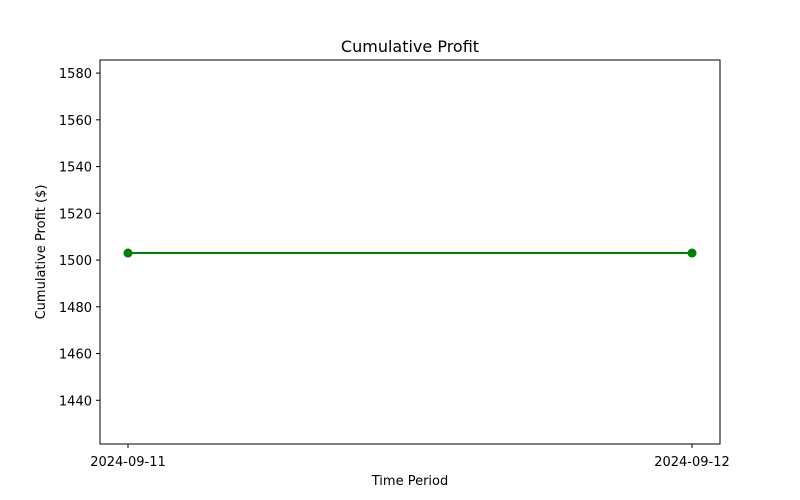  What do you see at coordinates (79, 238) in the screenshot?
I see `y-axis-ticks: 1440 1460 1480 1500 1520 1540 1560 1580` at bounding box center [79, 238].